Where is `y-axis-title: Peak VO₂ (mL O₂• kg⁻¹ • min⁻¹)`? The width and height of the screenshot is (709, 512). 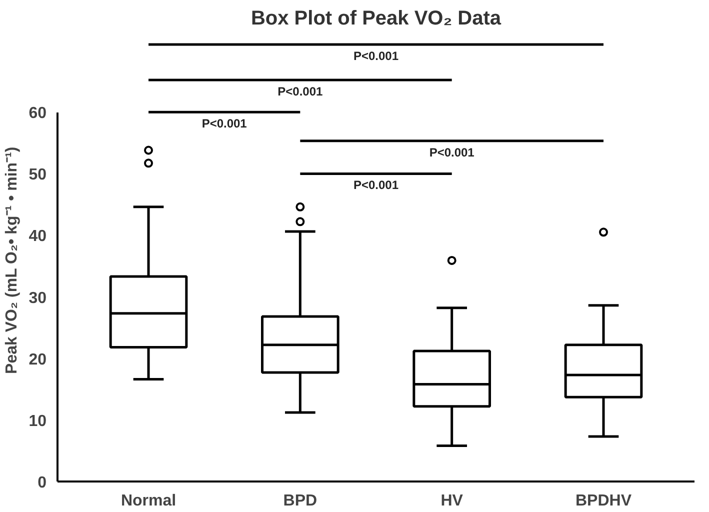 y-axis-title: Peak VO₂ (mL O₂• kg⁻¹ • min⁻¹) is located at coordinates (12, 260).